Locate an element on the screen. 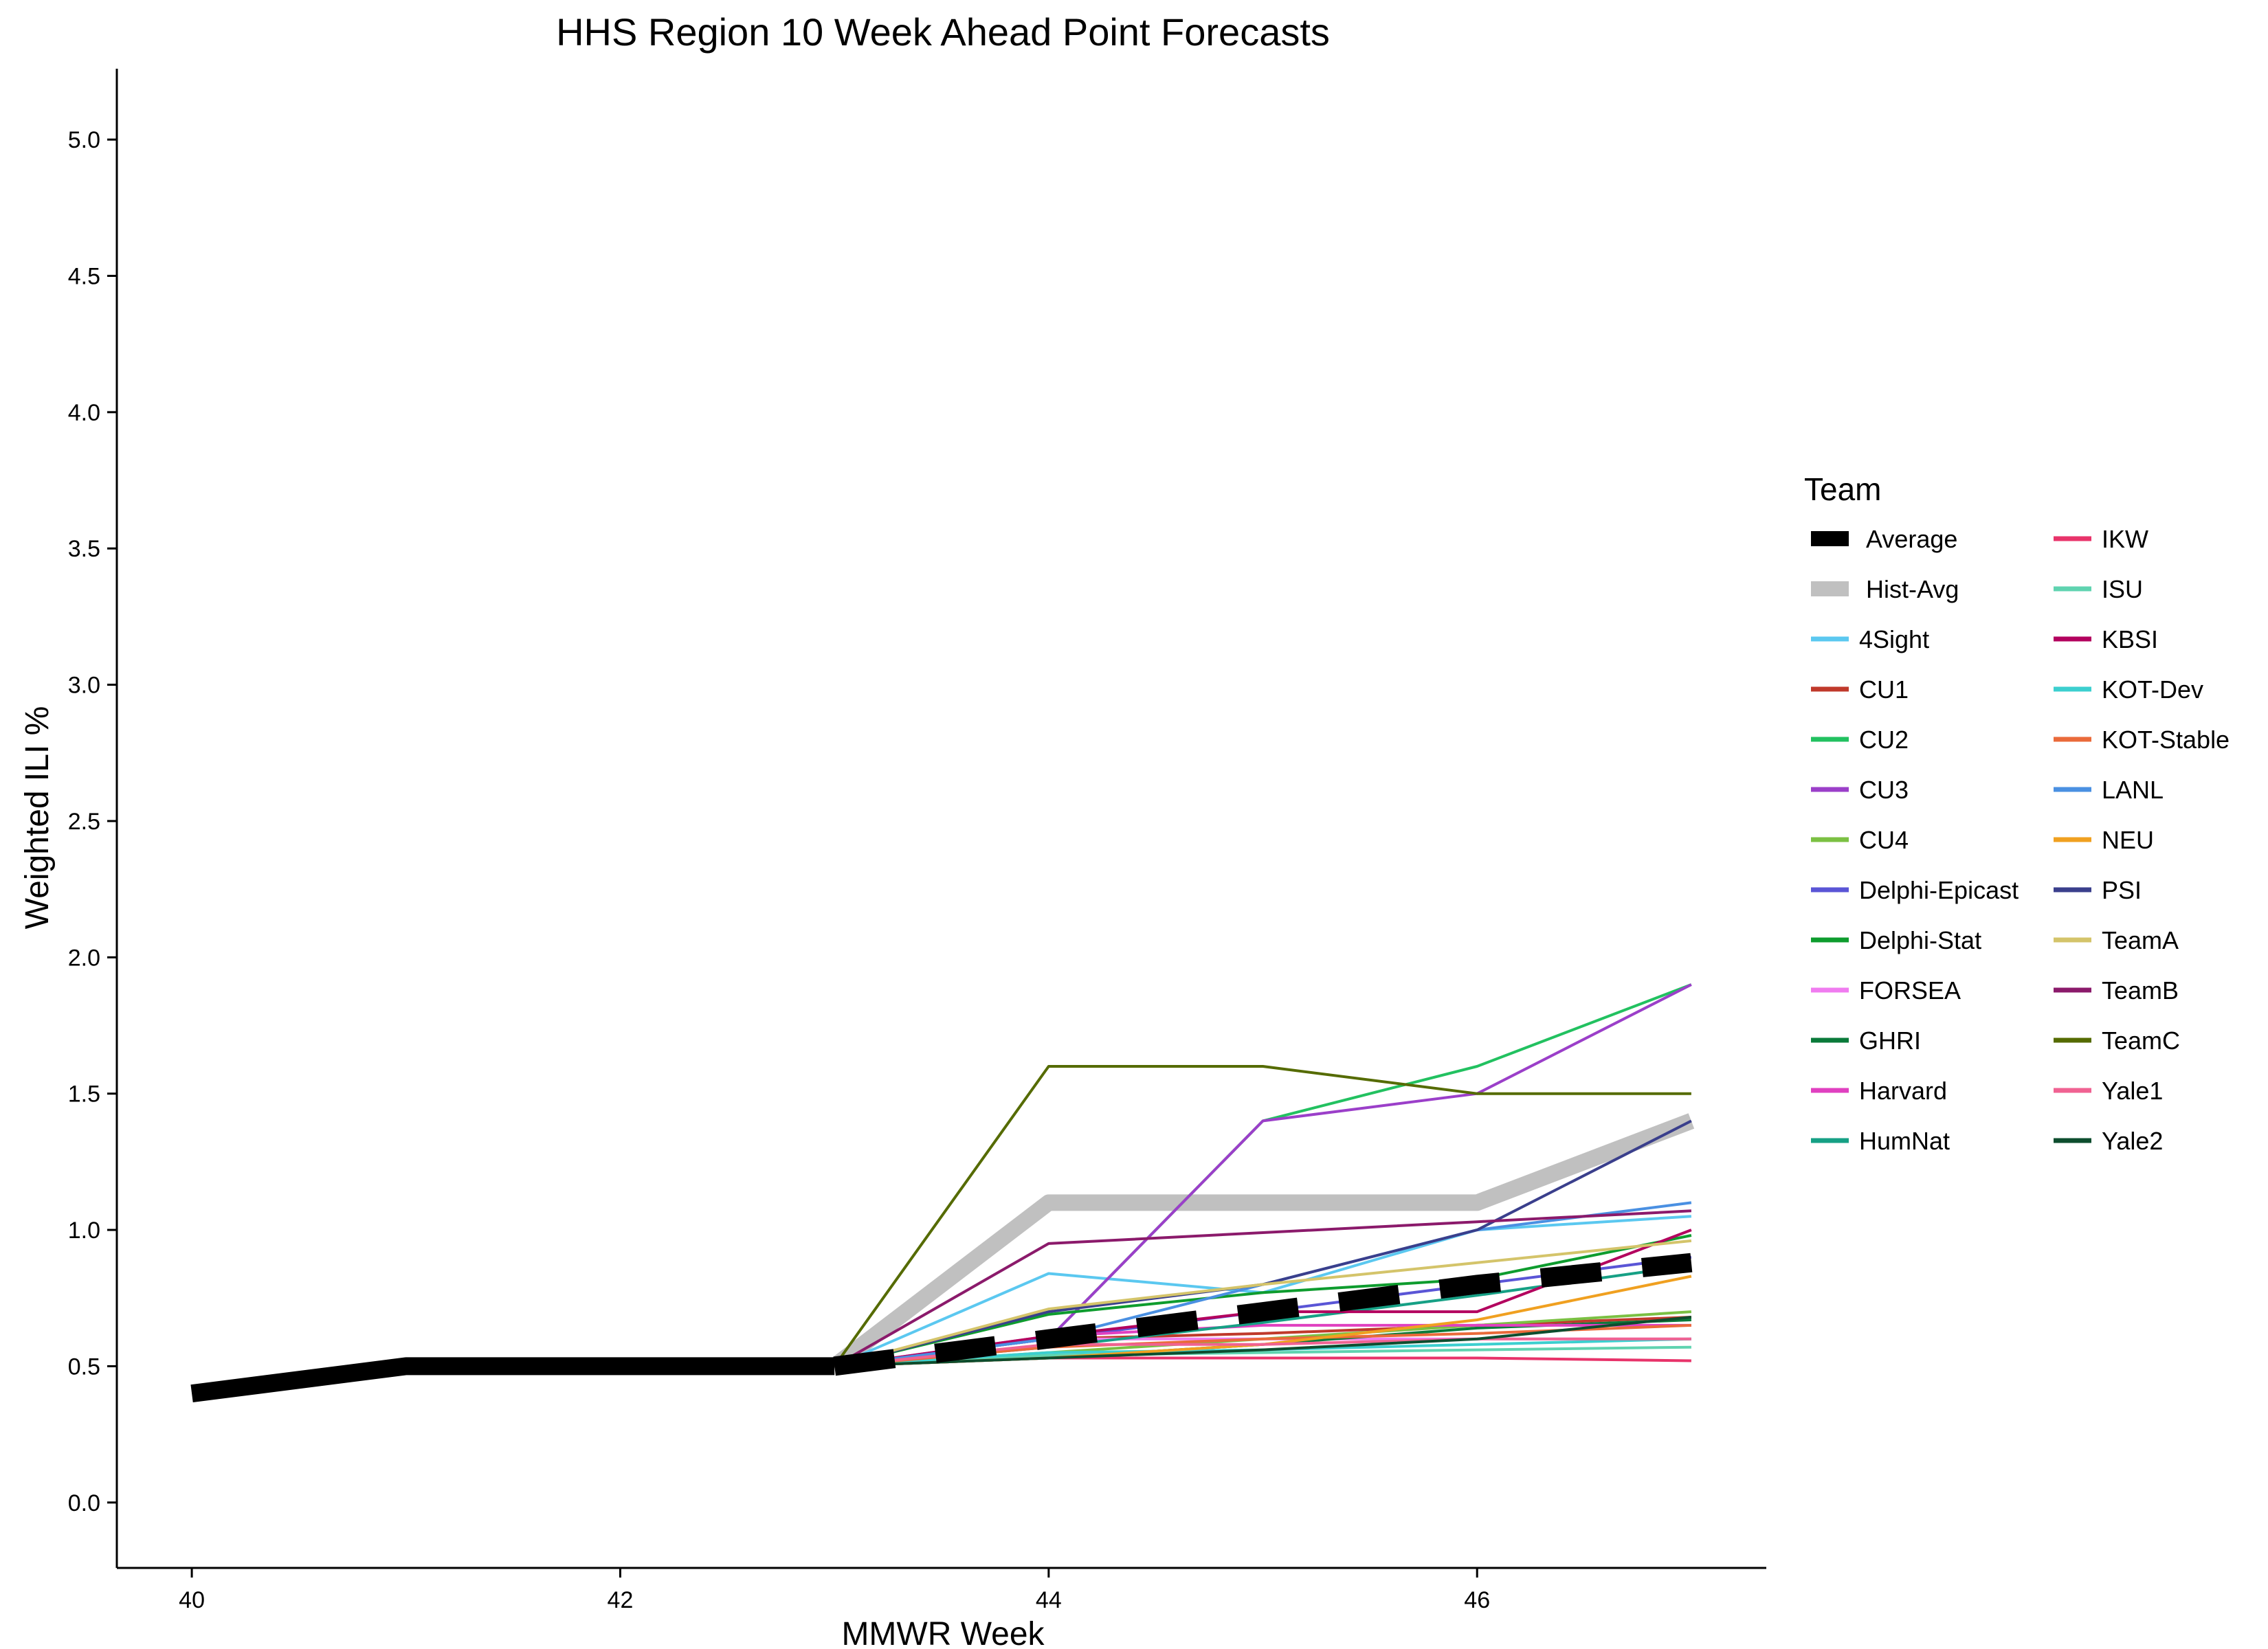  series-line-teamc is located at coordinates (1262, 1216).